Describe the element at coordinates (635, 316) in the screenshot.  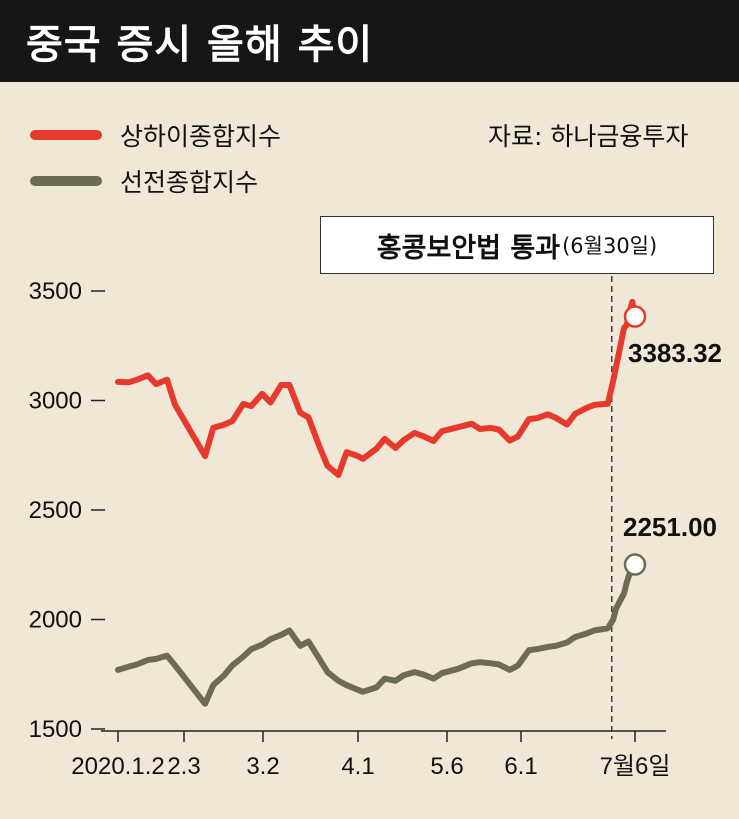
I see `series-end-marker-shanghai` at that location.